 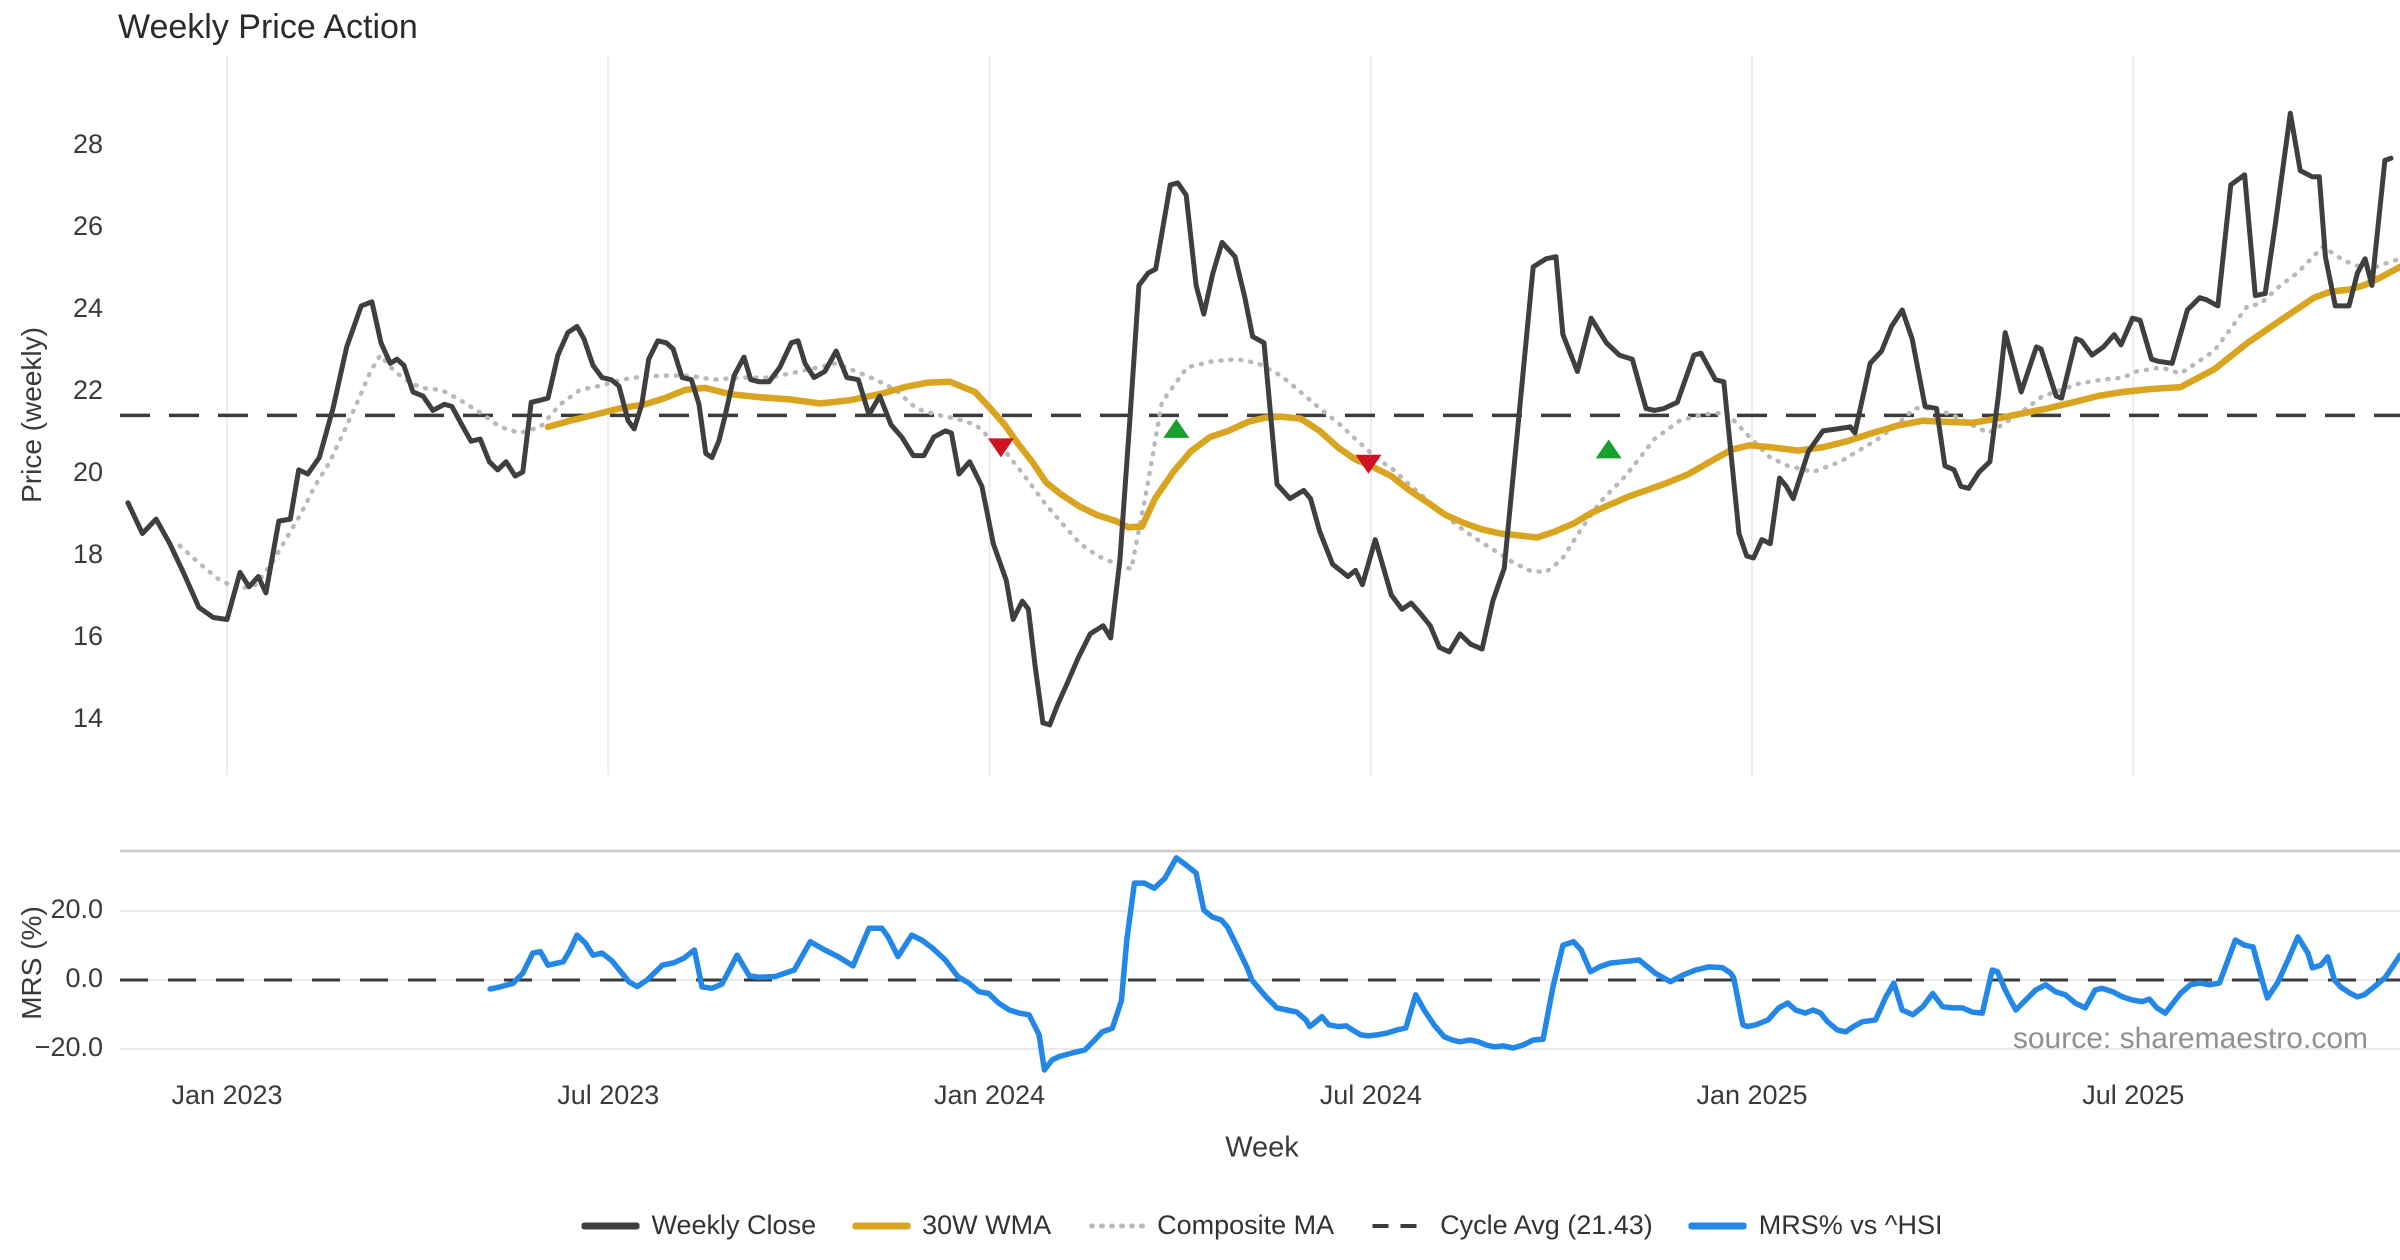 I want to click on source-watermark: source: sharemaestro.com, so click(x=2190, y=1038).